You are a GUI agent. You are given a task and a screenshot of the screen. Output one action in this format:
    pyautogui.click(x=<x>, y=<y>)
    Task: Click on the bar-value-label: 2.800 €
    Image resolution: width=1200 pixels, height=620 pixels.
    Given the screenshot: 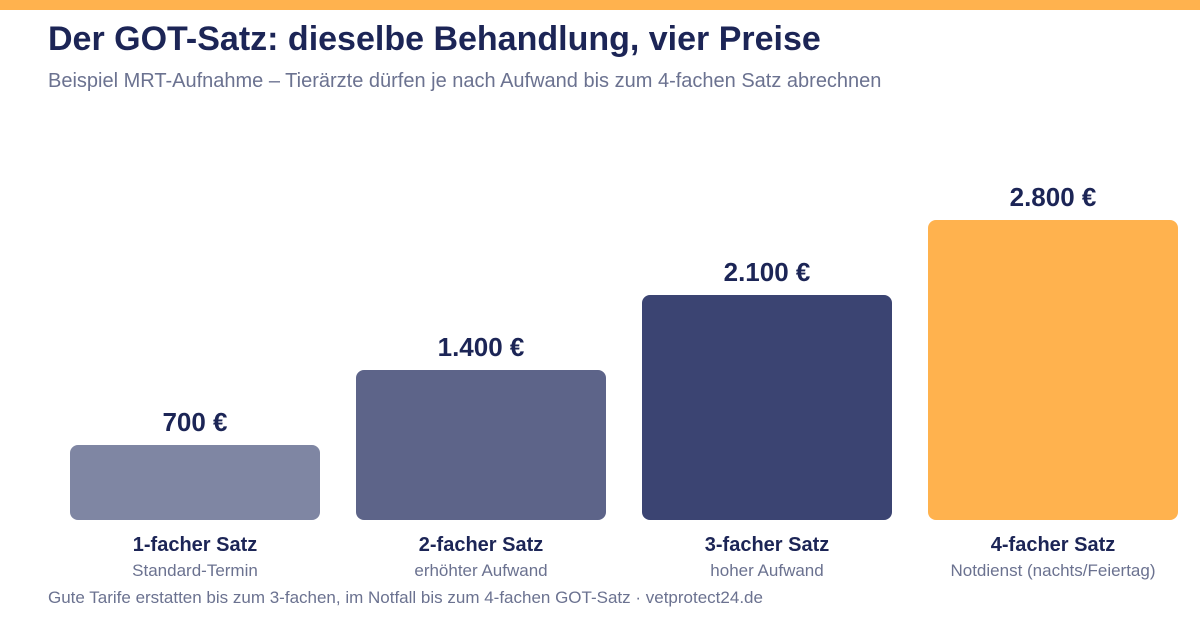 What is the action you would take?
    pyautogui.click(x=1053, y=197)
    